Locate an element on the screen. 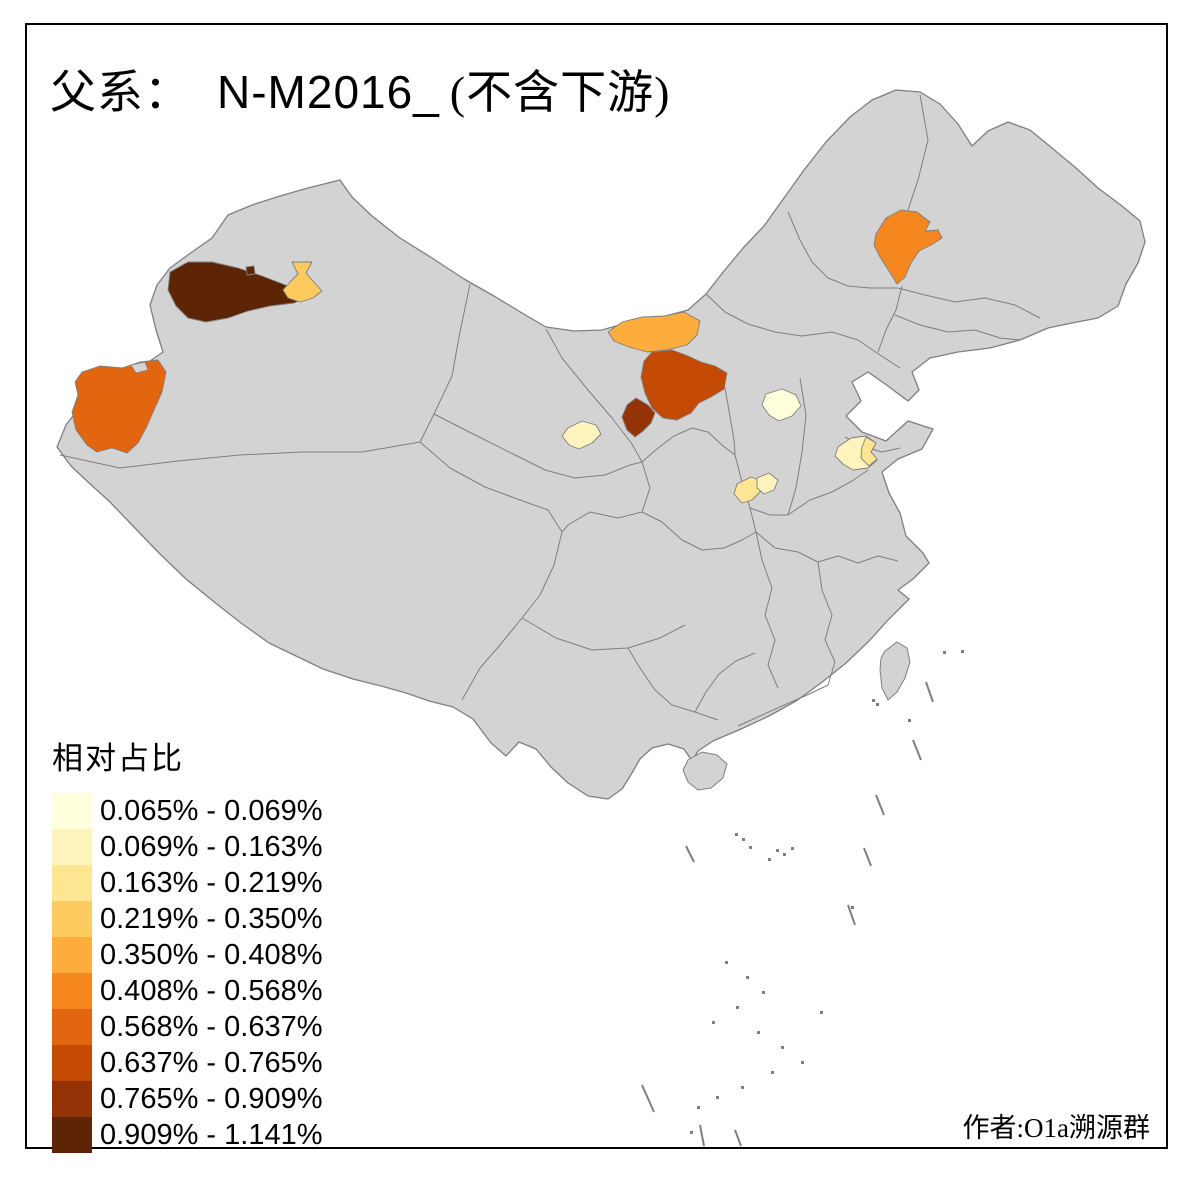 Image resolution: width=1200 pixels, height=1200 pixels. title-prefix: 父系： is located at coordinates (120, 92).